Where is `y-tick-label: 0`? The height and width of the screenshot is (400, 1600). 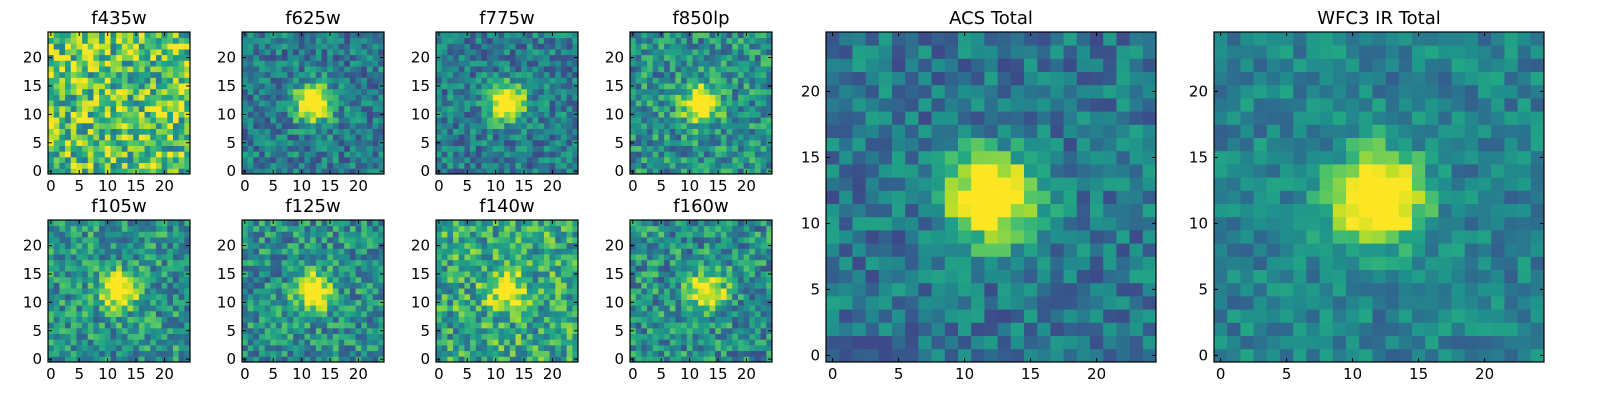
y-tick-label: 0 is located at coordinates (231, 171).